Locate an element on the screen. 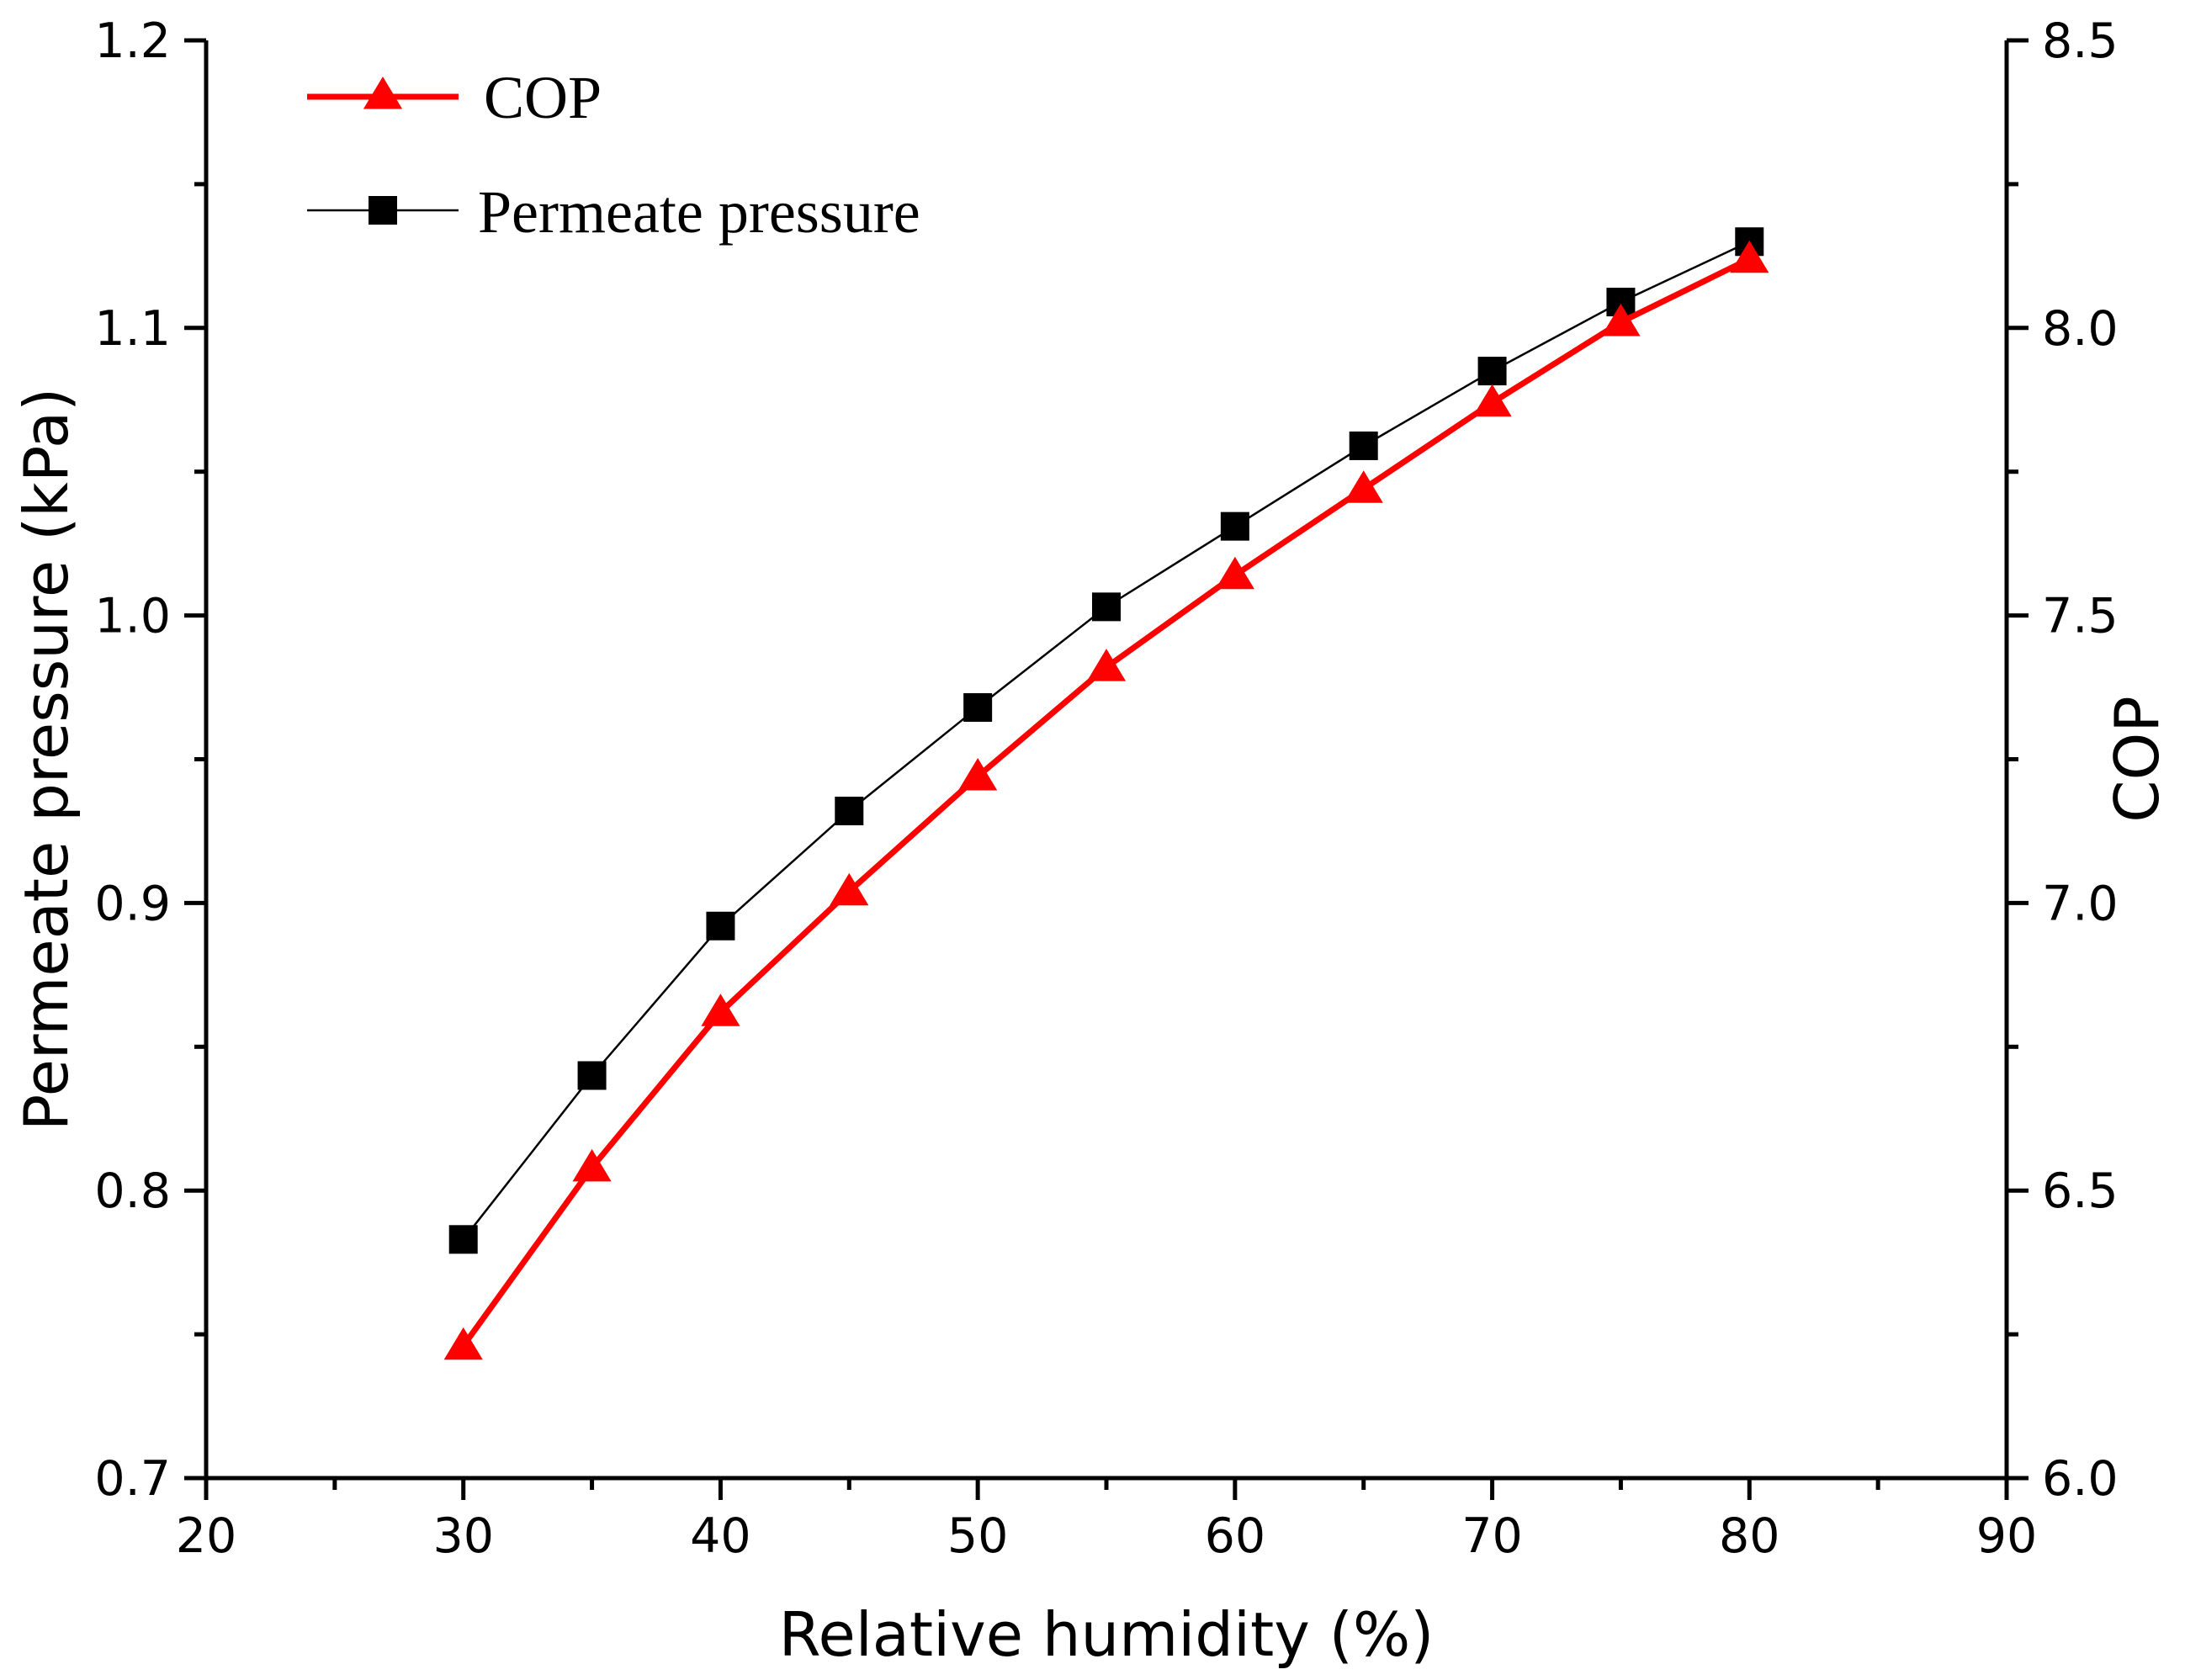 The width and height of the screenshot is (2185, 1680). legend: COP Permeate pressure is located at coordinates (613, 155).